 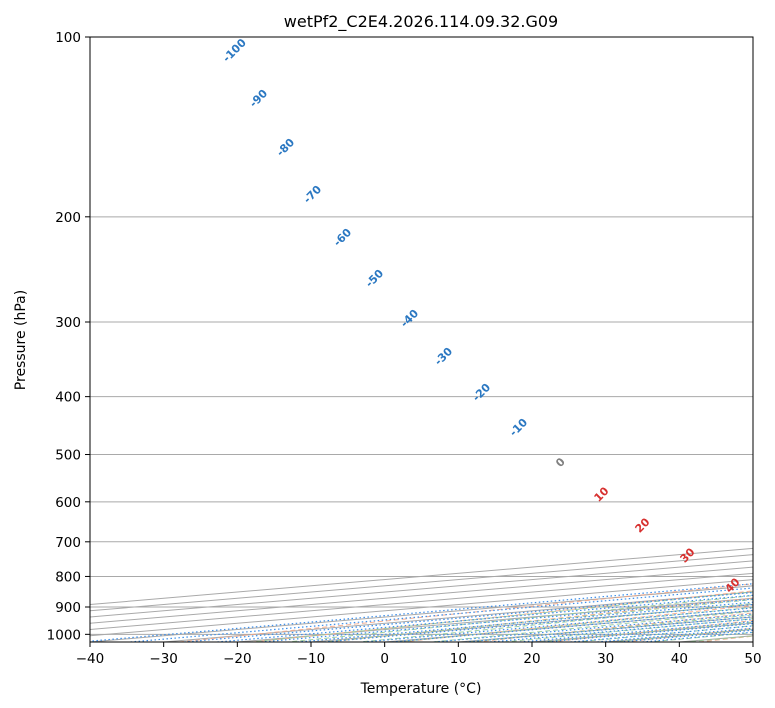 I want to click on y-tick-label: 500, so click(x=68, y=456).